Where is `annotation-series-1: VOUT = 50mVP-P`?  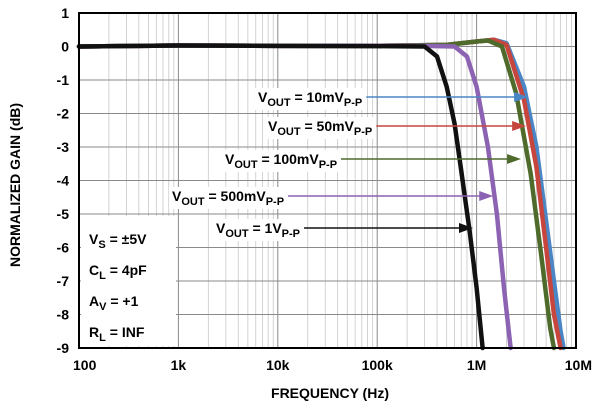 annotation-series-1: VOUT = 50mVP-P is located at coordinates (396, 128).